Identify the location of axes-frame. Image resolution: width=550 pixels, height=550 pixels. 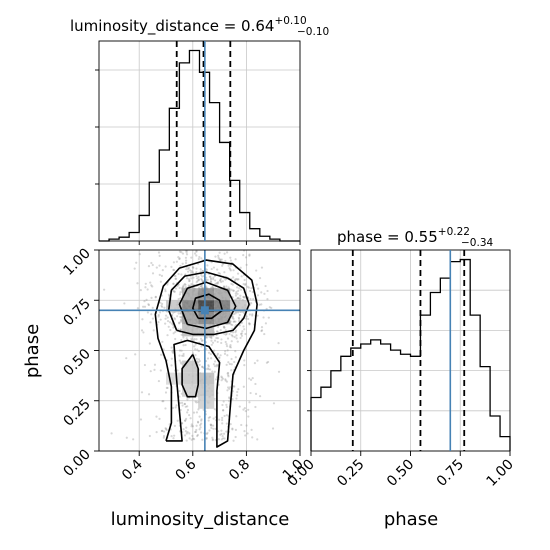
(199, 141).